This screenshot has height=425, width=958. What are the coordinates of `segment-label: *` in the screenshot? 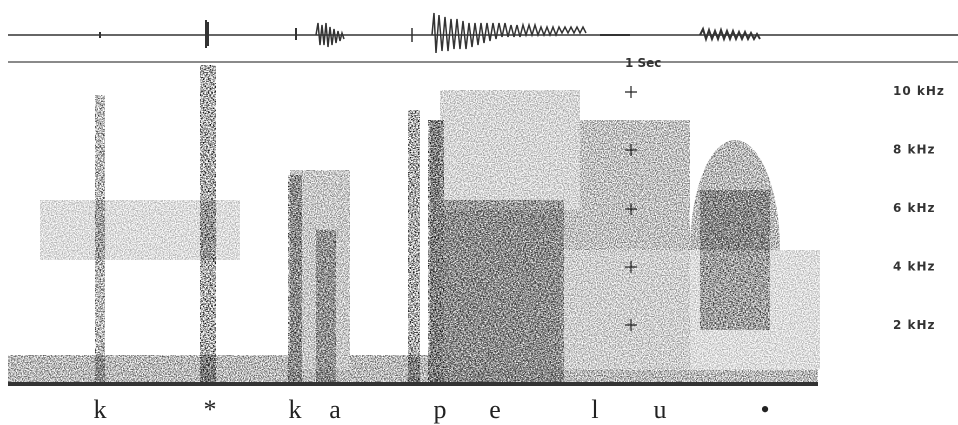 It's located at (210, 409).